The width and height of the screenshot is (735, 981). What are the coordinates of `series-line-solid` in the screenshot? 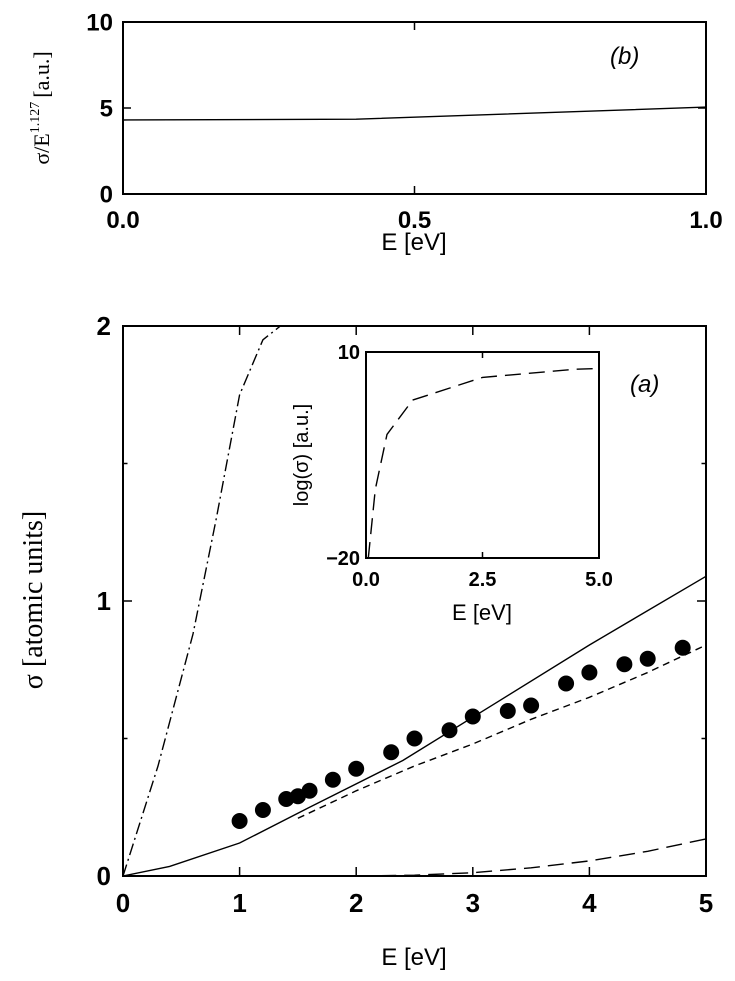 It's located at (414, 113).